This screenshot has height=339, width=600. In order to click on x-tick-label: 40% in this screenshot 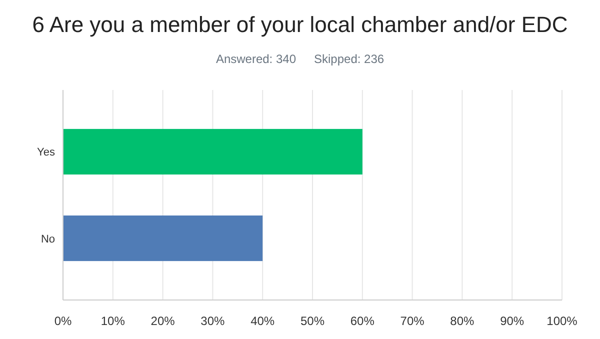, I will do `click(262, 321)`.